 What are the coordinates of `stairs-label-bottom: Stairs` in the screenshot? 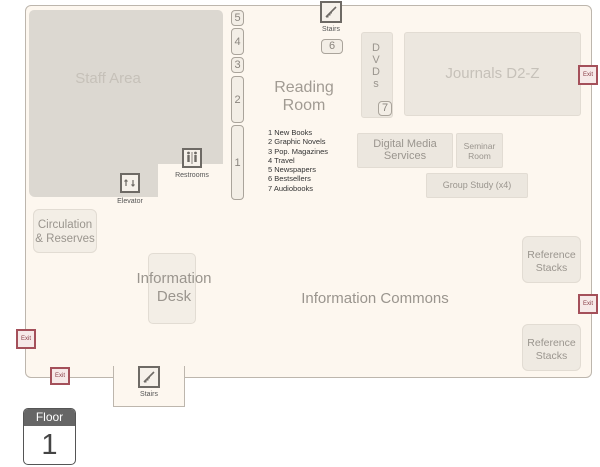 It's located at (149, 394).